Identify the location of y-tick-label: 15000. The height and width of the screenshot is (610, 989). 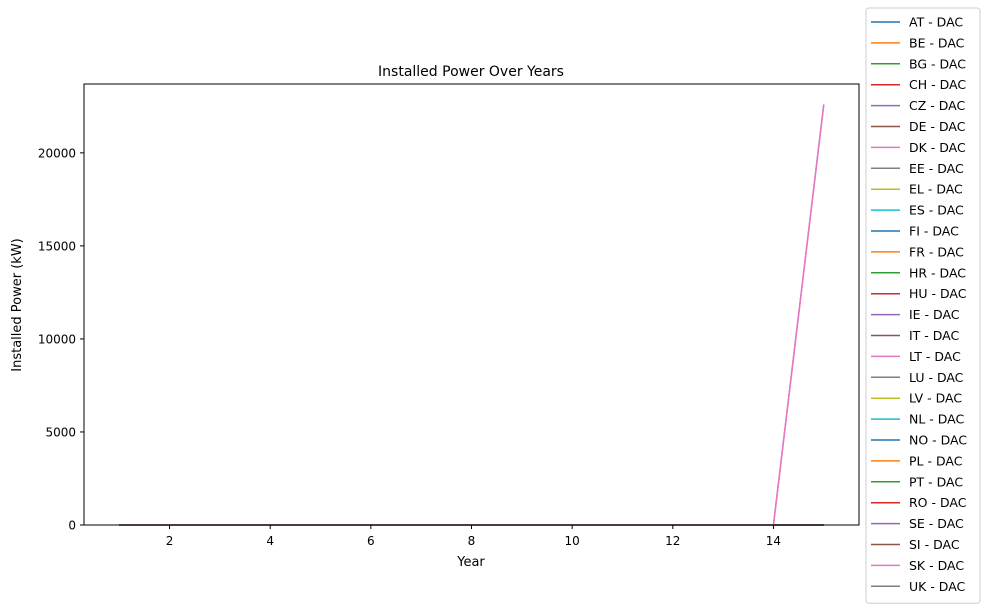
(57, 246).